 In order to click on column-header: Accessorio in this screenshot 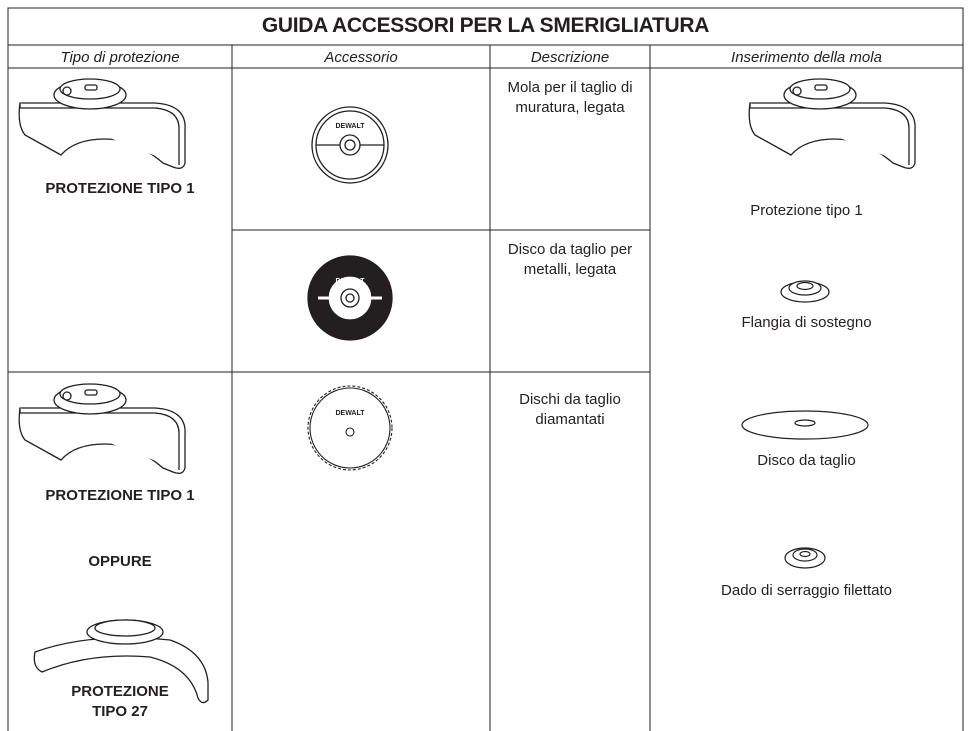, I will do `click(361, 57)`.